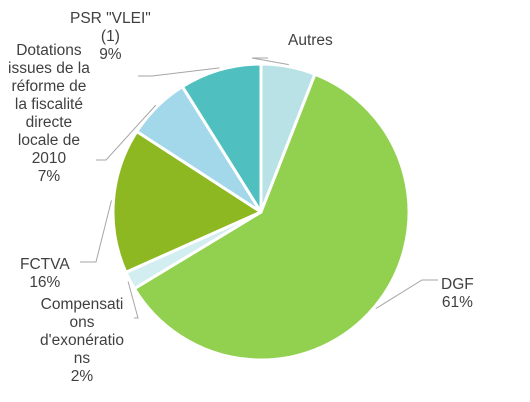 This screenshot has height=402, width=530. Describe the element at coordinates (457, 293) in the screenshot. I see `slice-label-dgf: DGF 61%` at that location.